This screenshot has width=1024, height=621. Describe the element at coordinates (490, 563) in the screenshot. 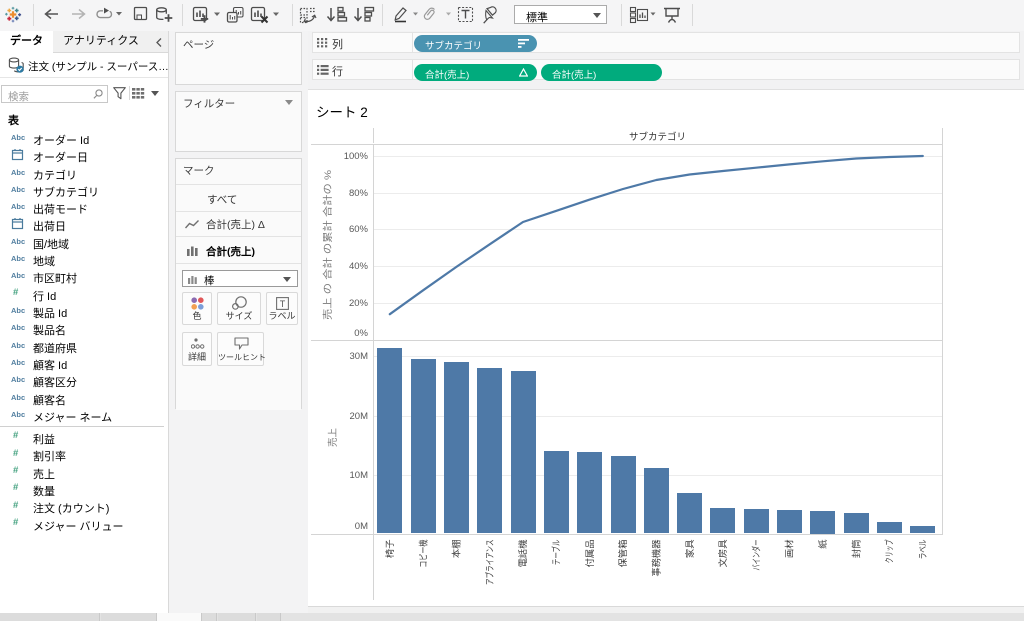

I see `svg-text: アプライアンス` at that location.